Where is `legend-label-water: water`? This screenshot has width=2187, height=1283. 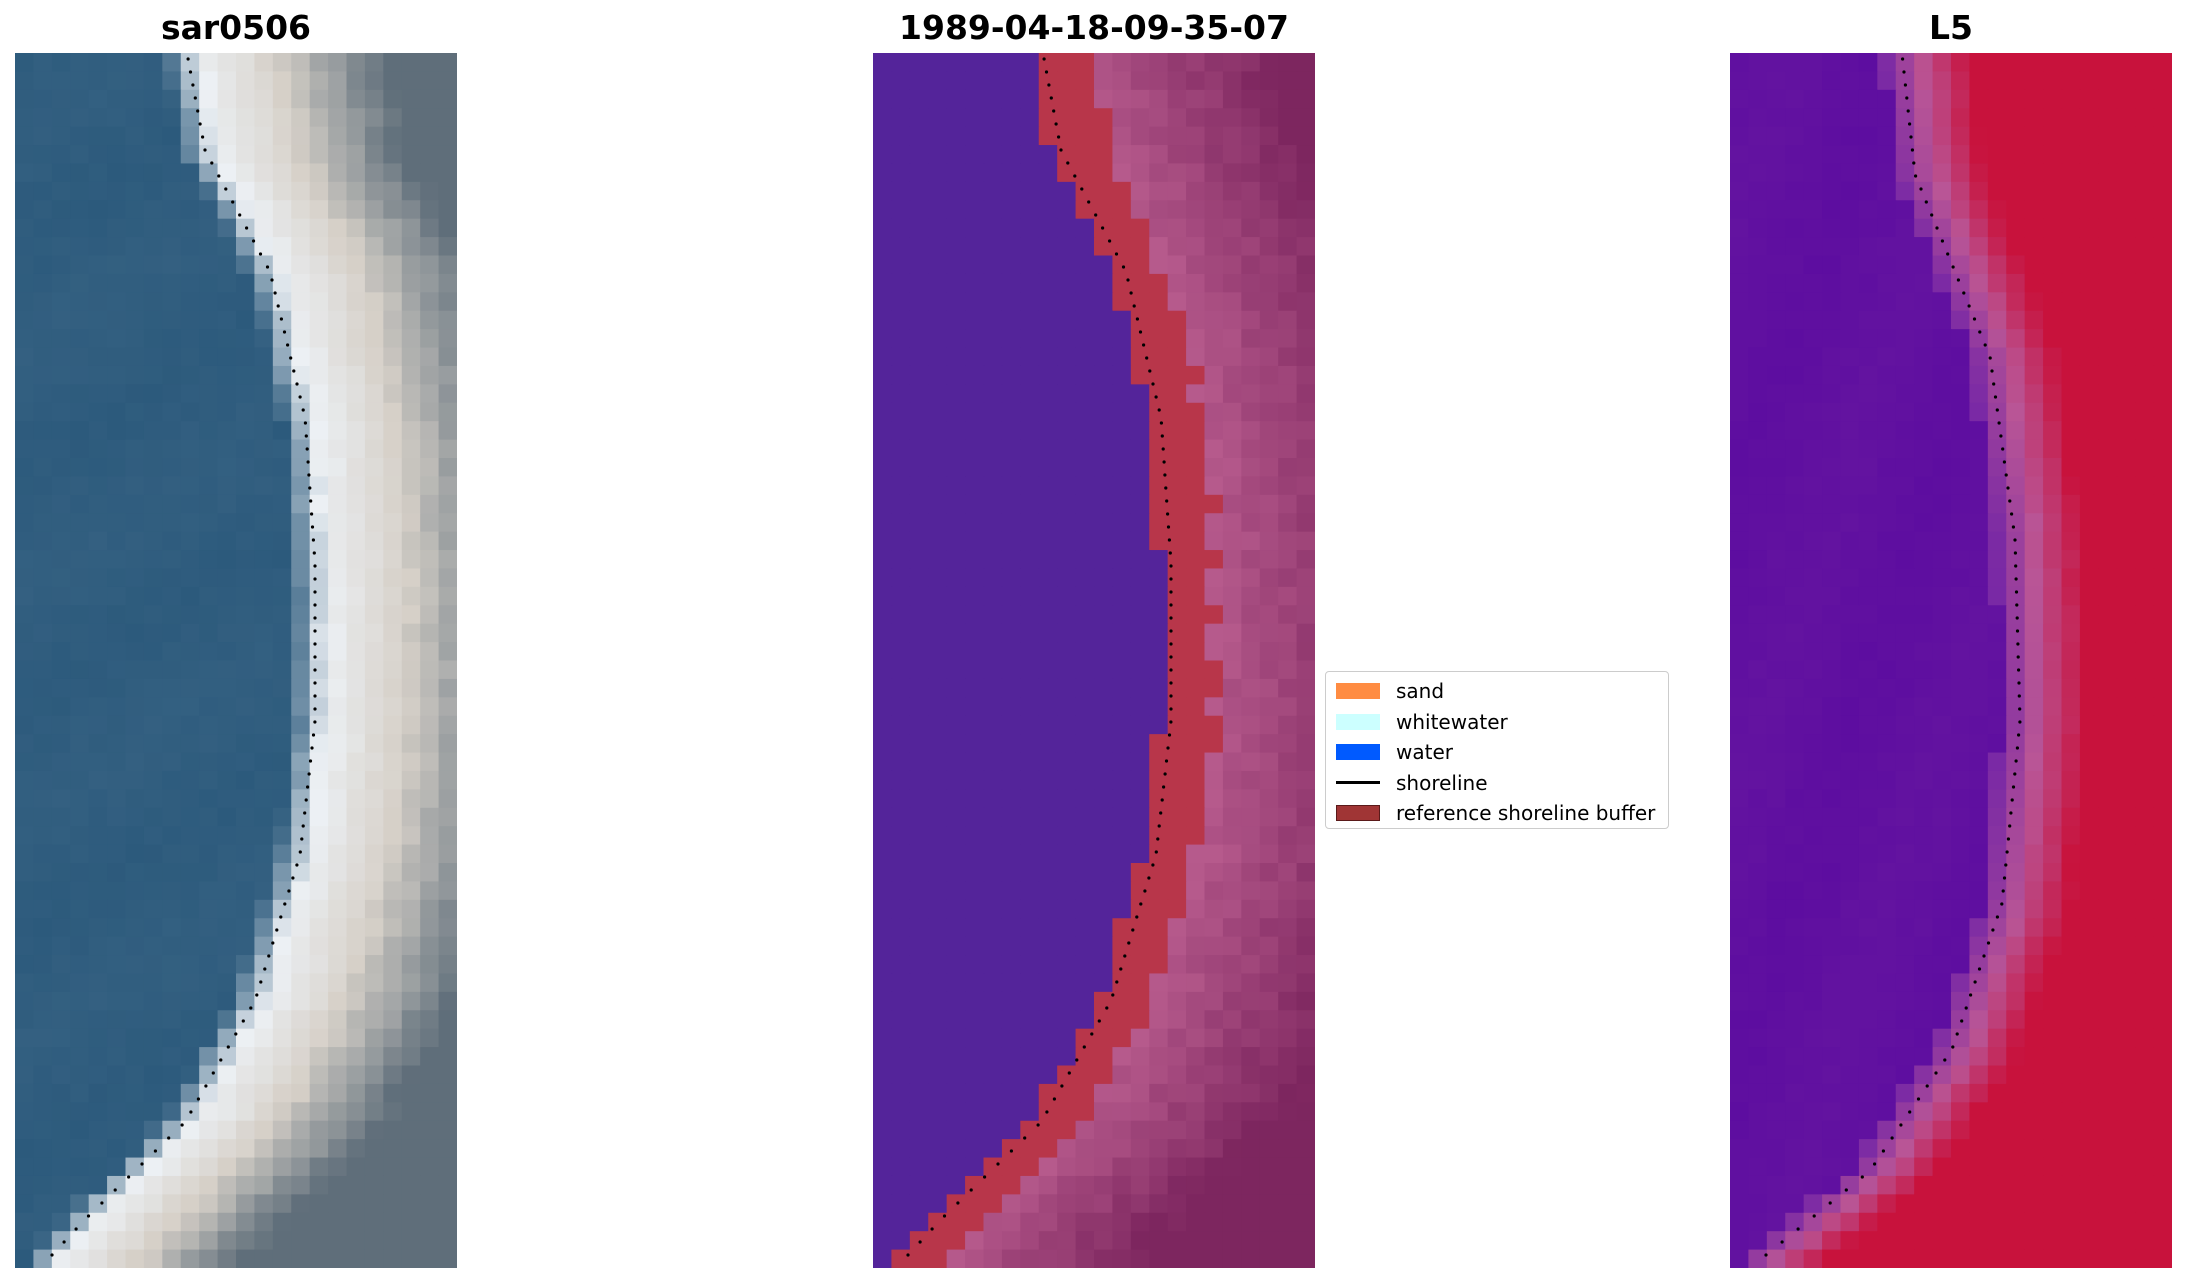
legend-label-water: water is located at coordinates (1424, 752).